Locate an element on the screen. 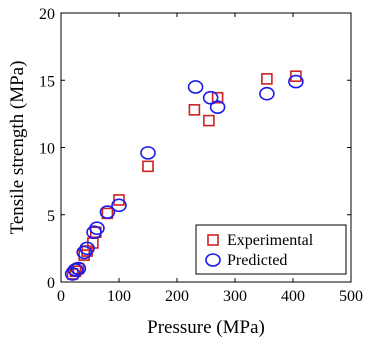 The height and width of the screenshot is (338, 367). x-tick-label: 300 is located at coordinates (235, 296).